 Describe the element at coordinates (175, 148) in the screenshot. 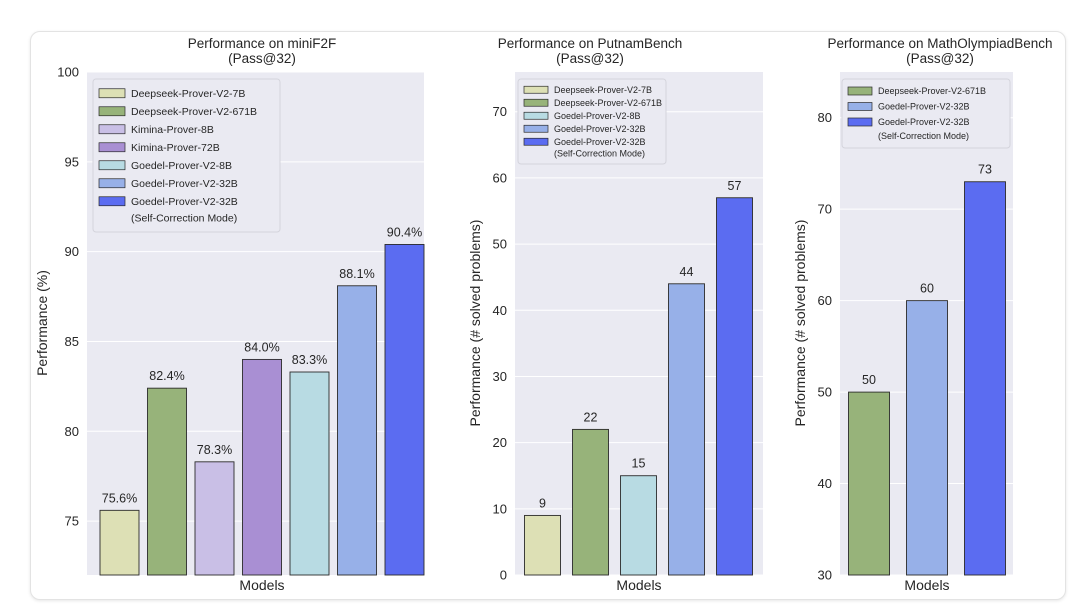

I see `legend-label: Kimina-Prover-72B` at that location.